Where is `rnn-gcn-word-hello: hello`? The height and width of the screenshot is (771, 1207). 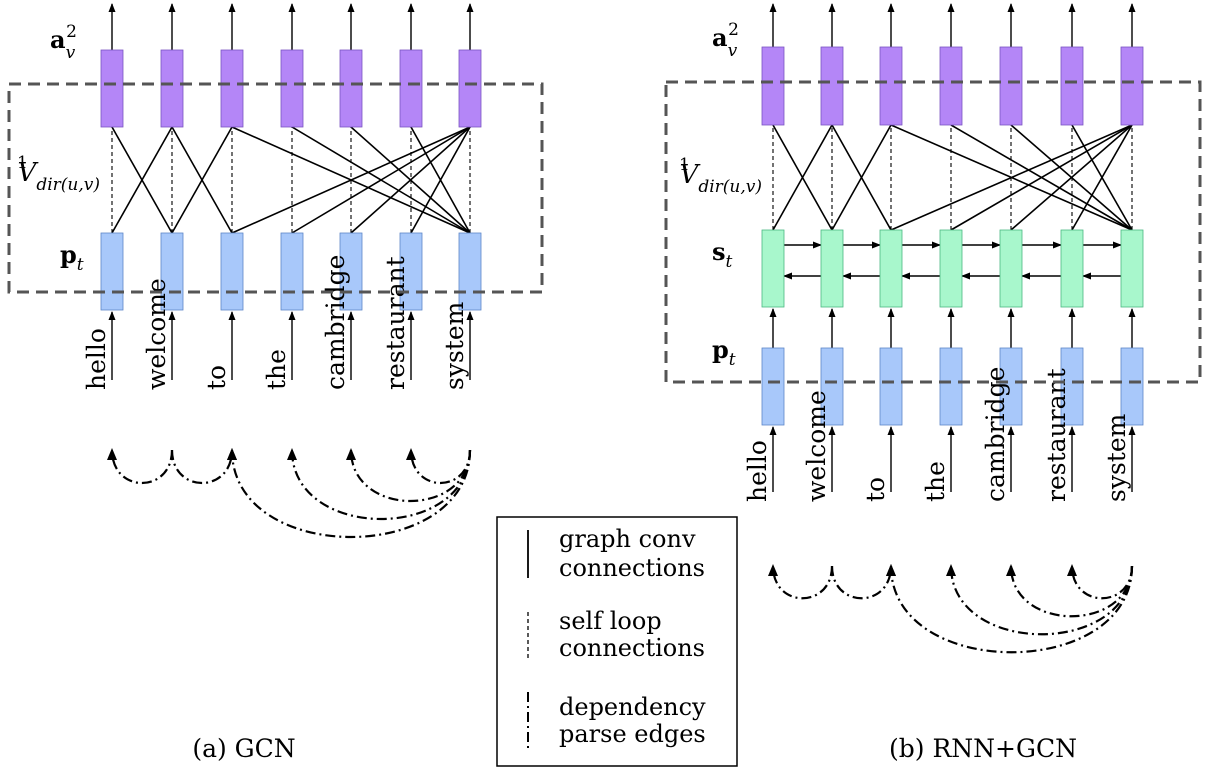
rnn-gcn-word-hello: hello is located at coordinates (757, 471).